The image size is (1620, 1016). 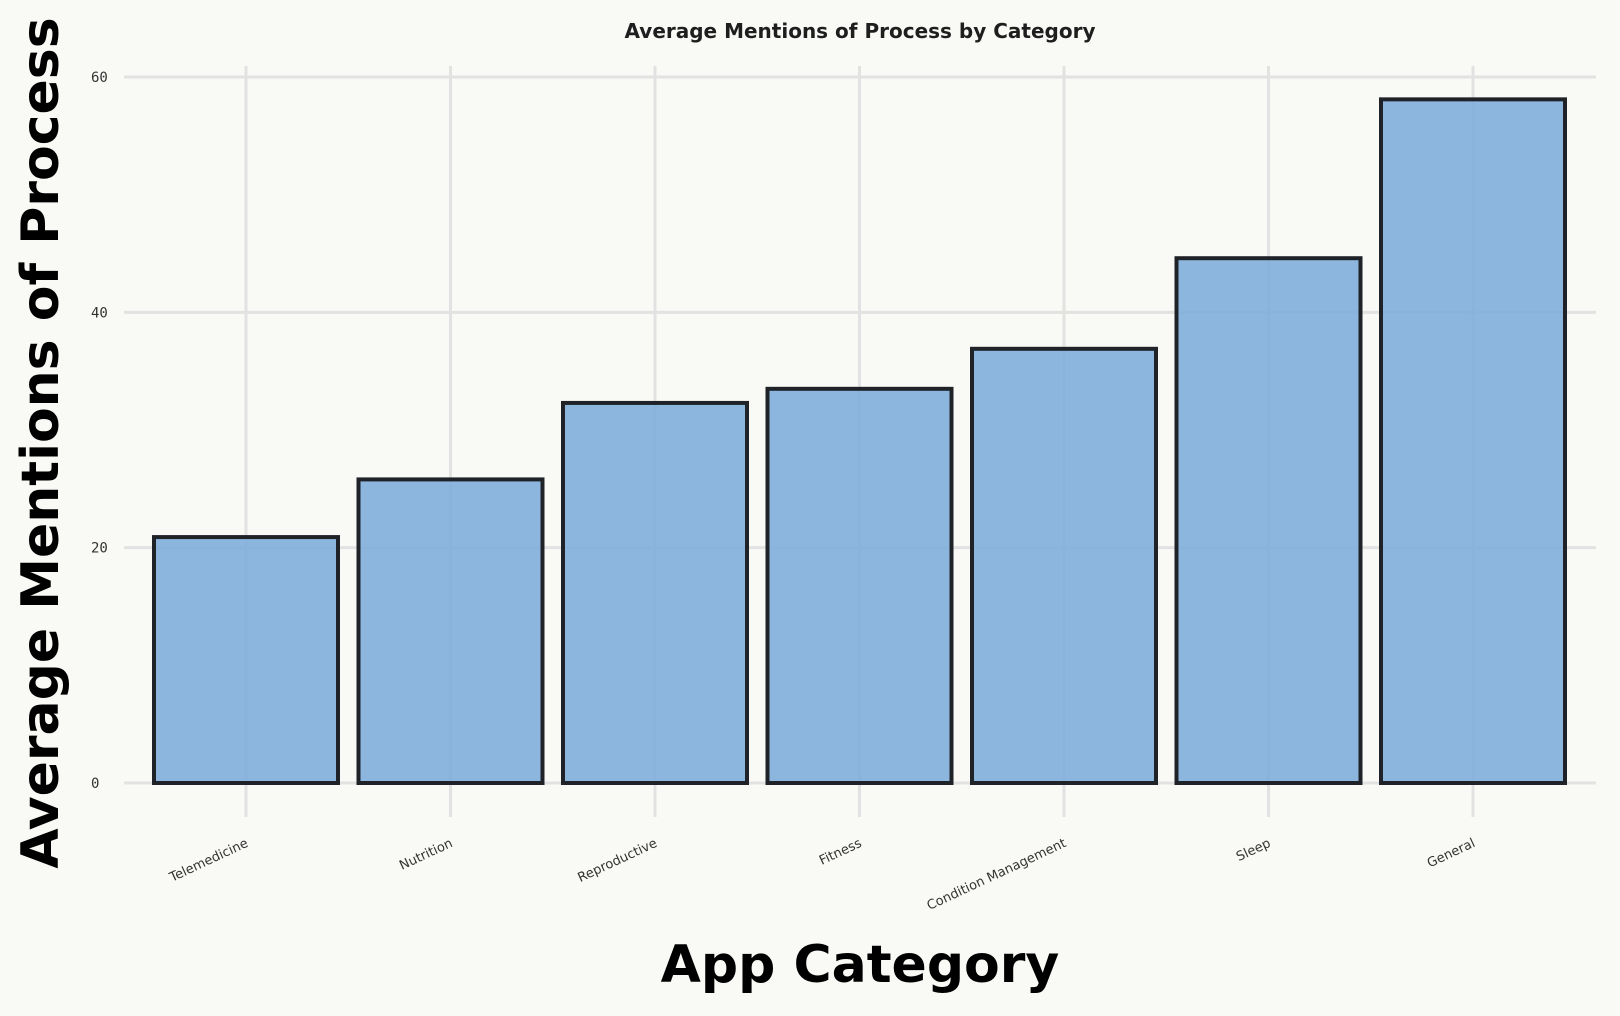 What do you see at coordinates (1253, 850) in the screenshot?
I see `x-tick-label: Sleep` at bounding box center [1253, 850].